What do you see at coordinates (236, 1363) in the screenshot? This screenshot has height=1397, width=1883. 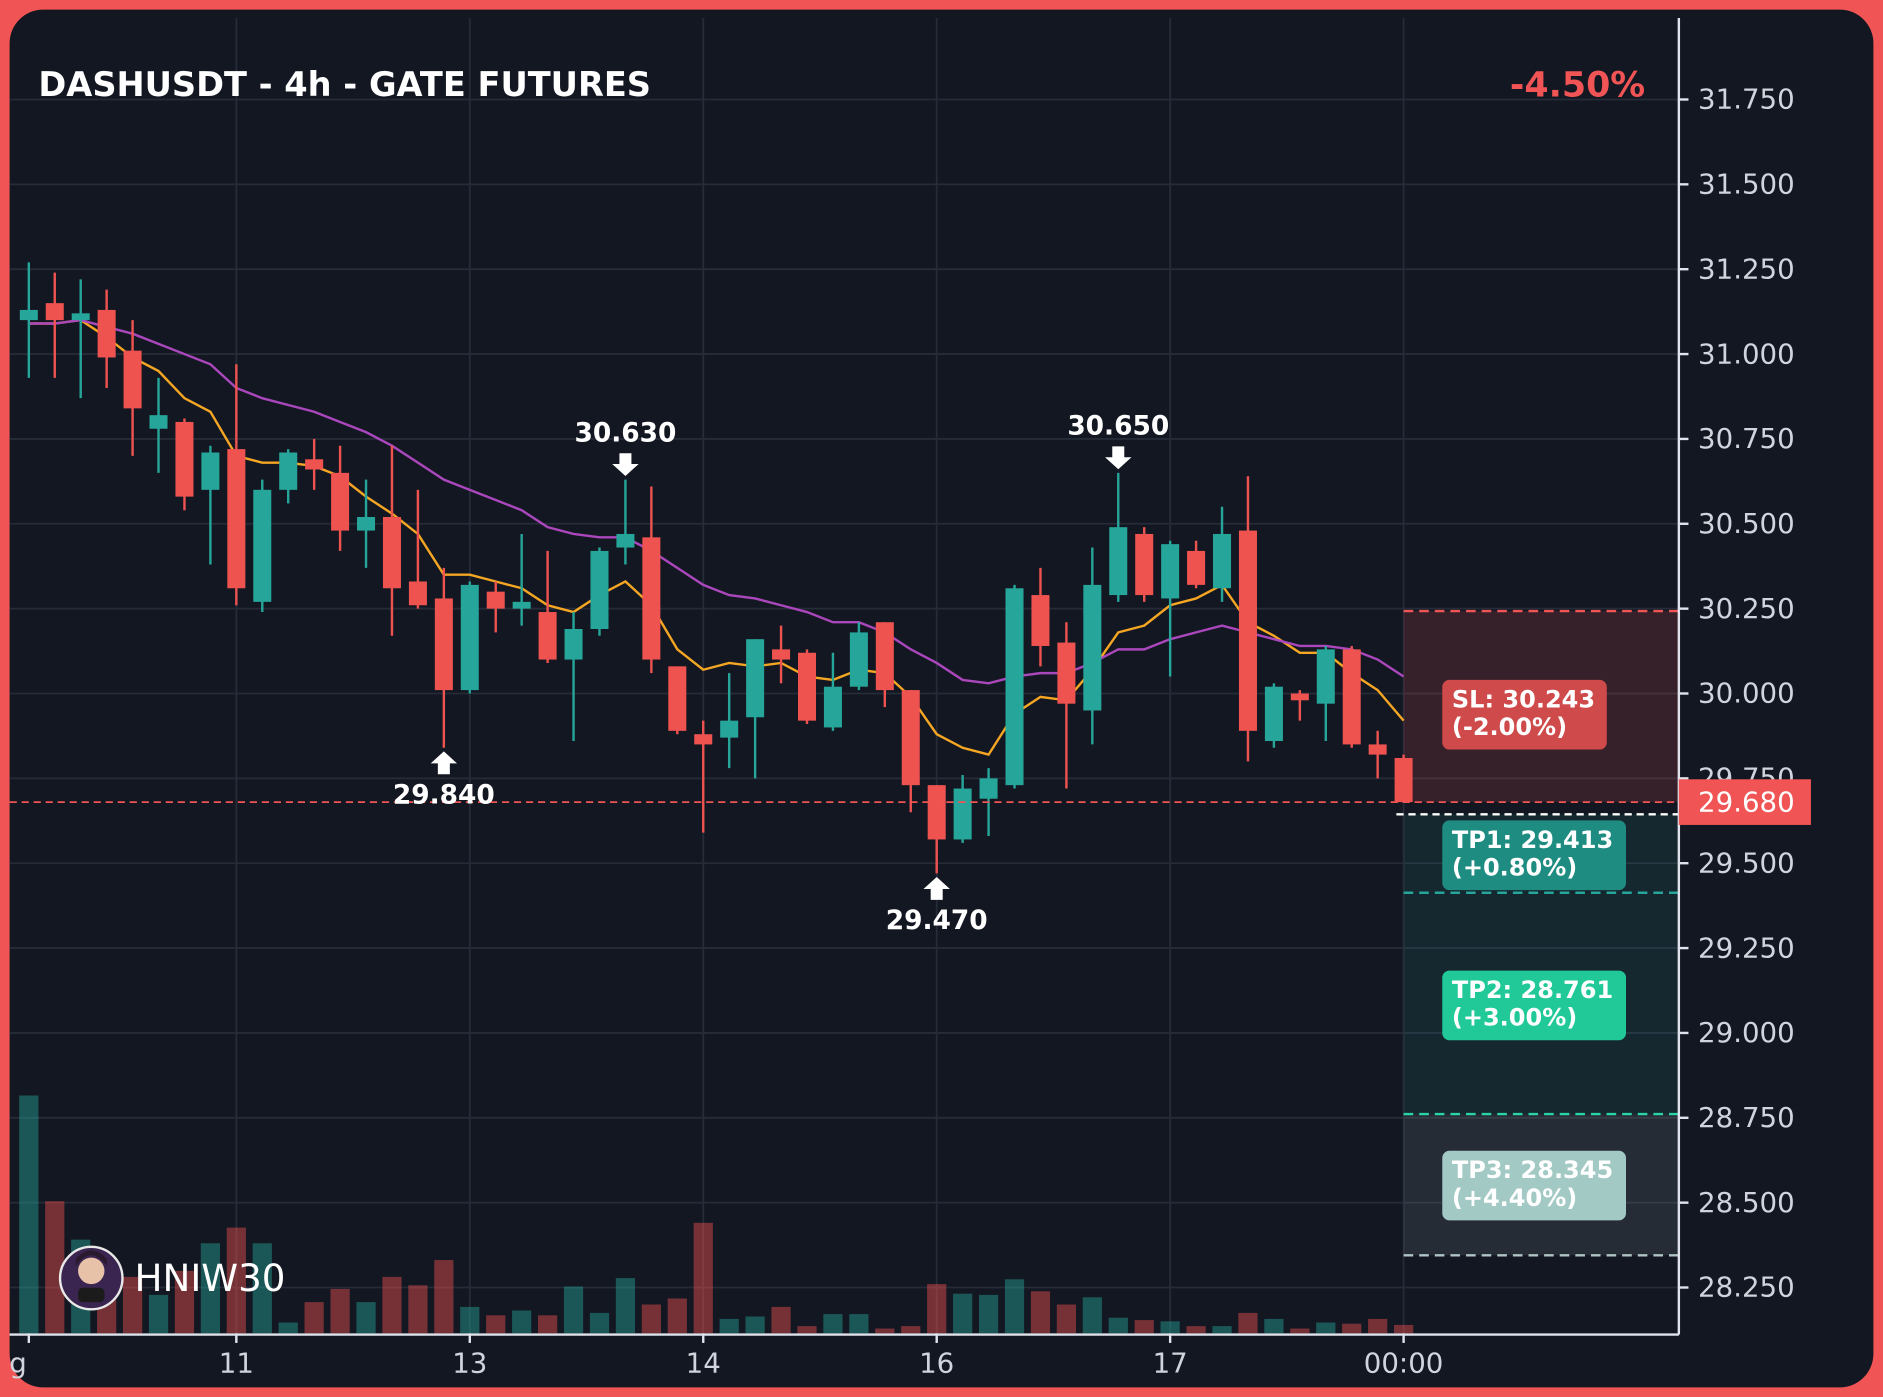 I see `x-tick-label: 11` at bounding box center [236, 1363].